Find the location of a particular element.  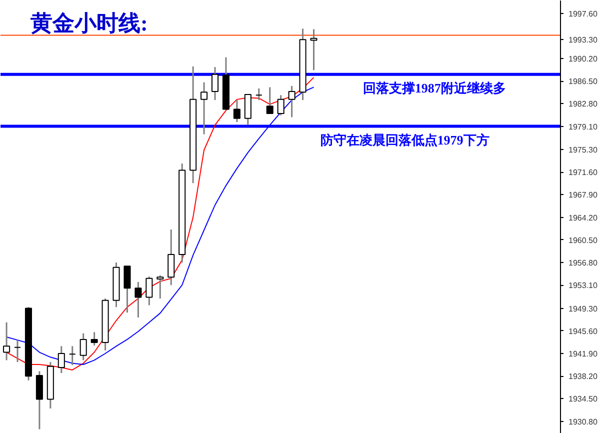

ref-line-label: 防守在凌晨回落低点1979下方 is located at coordinates (405, 140).